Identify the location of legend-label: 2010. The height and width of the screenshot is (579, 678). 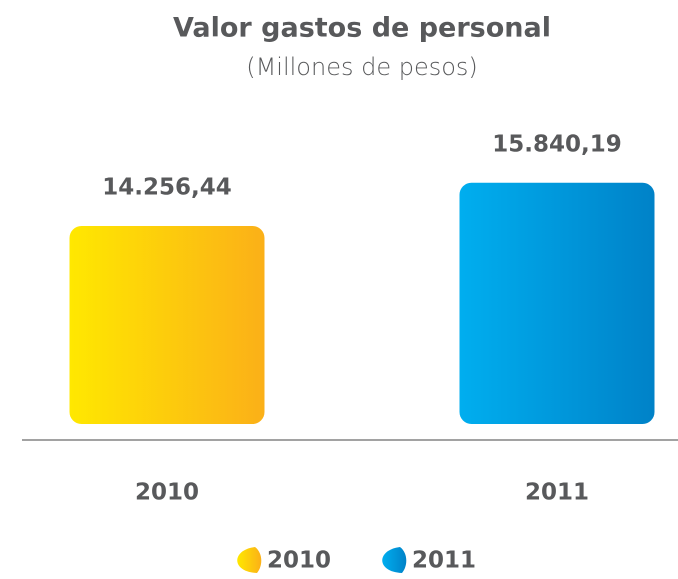
(299, 561).